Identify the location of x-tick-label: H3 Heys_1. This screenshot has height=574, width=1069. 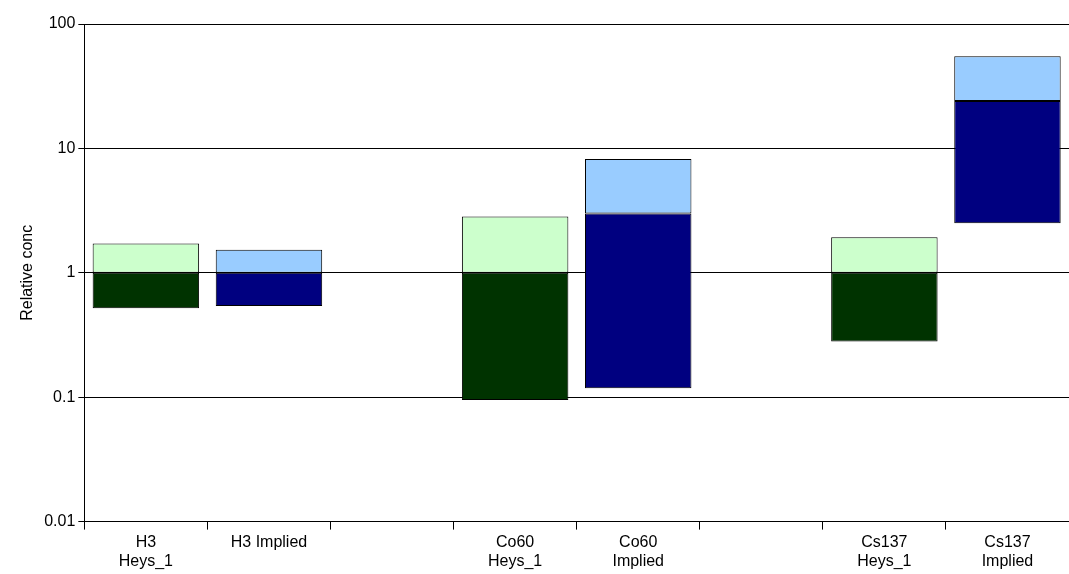
(146, 551).